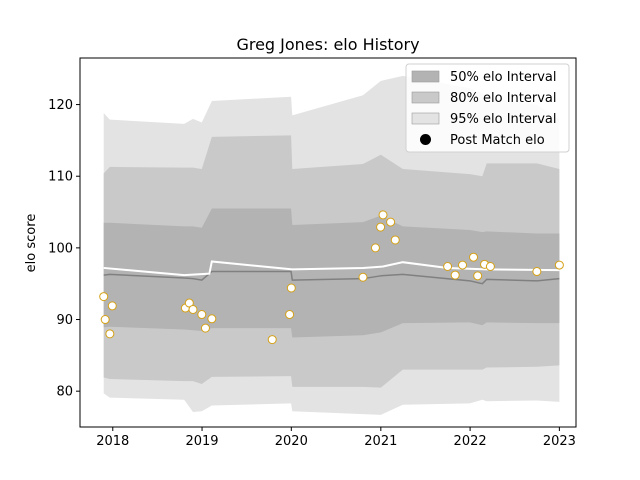 This screenshot has height=480, width=640. I want to click on x-tick-label: 2018, so click(112, 441).